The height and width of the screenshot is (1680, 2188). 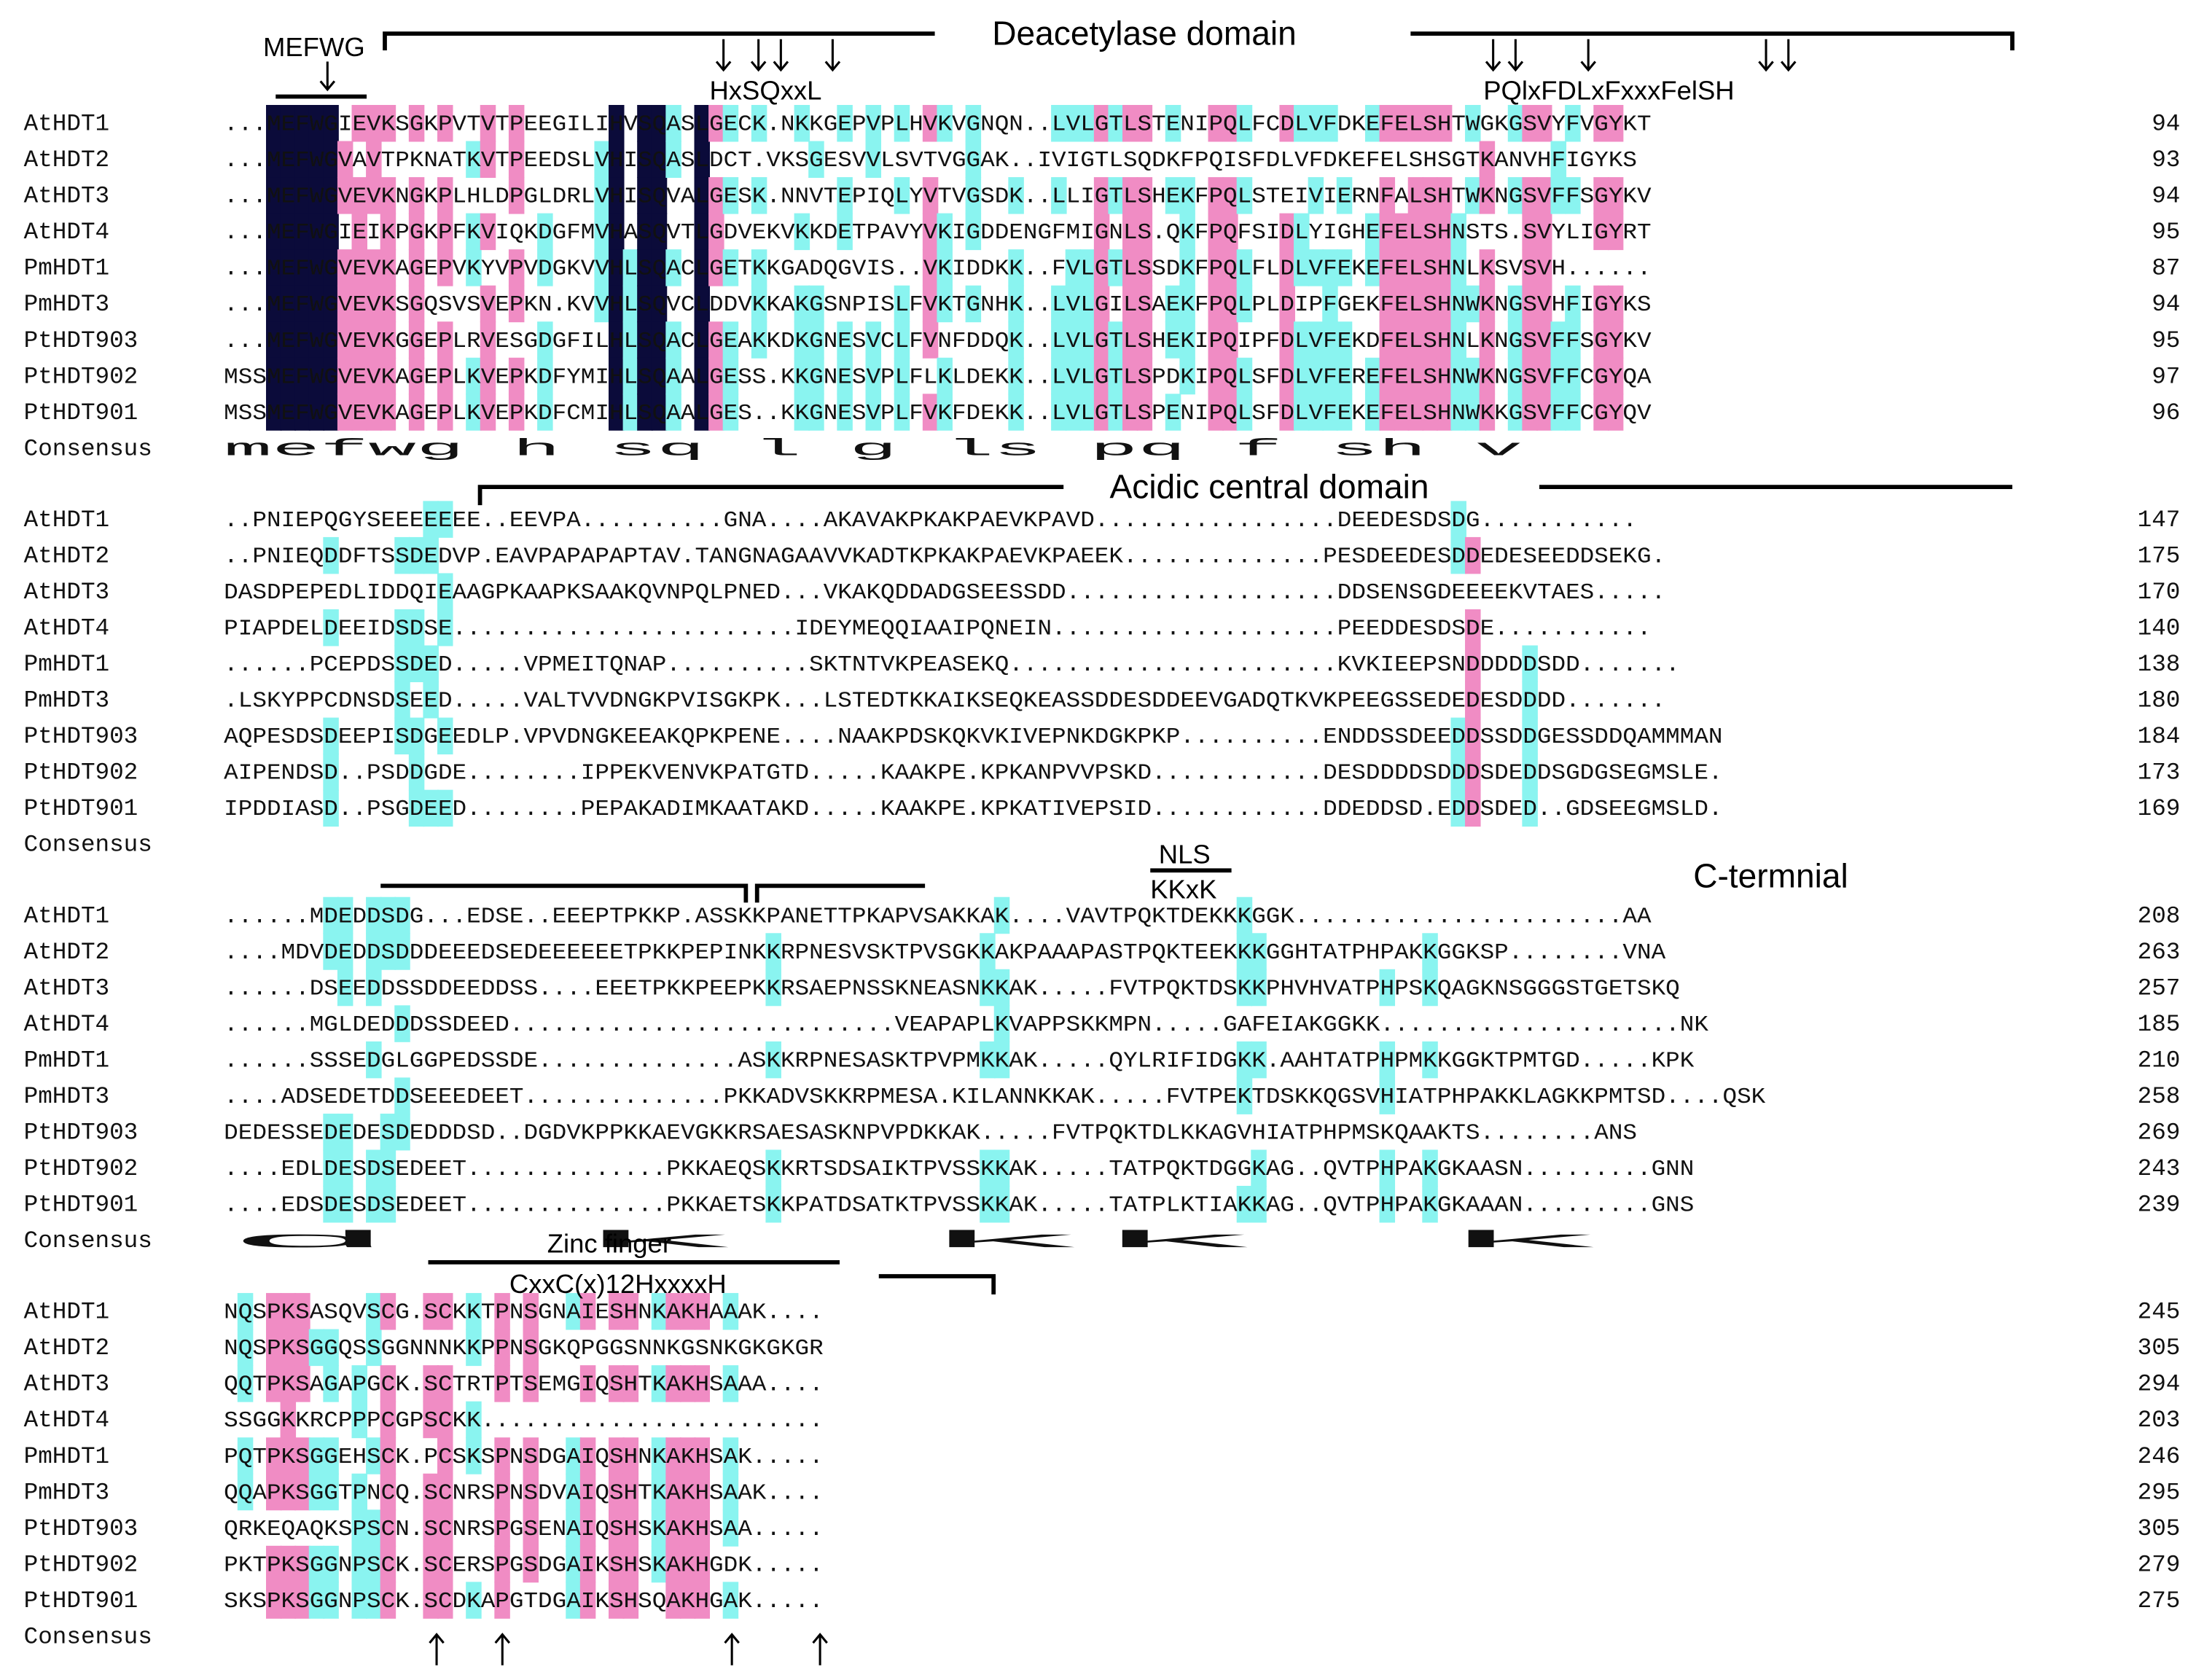 What do you see at coordinates (937, 1284) in the screenshot?
I see `c-terminal-bar` at bounding box center [937, 1284].